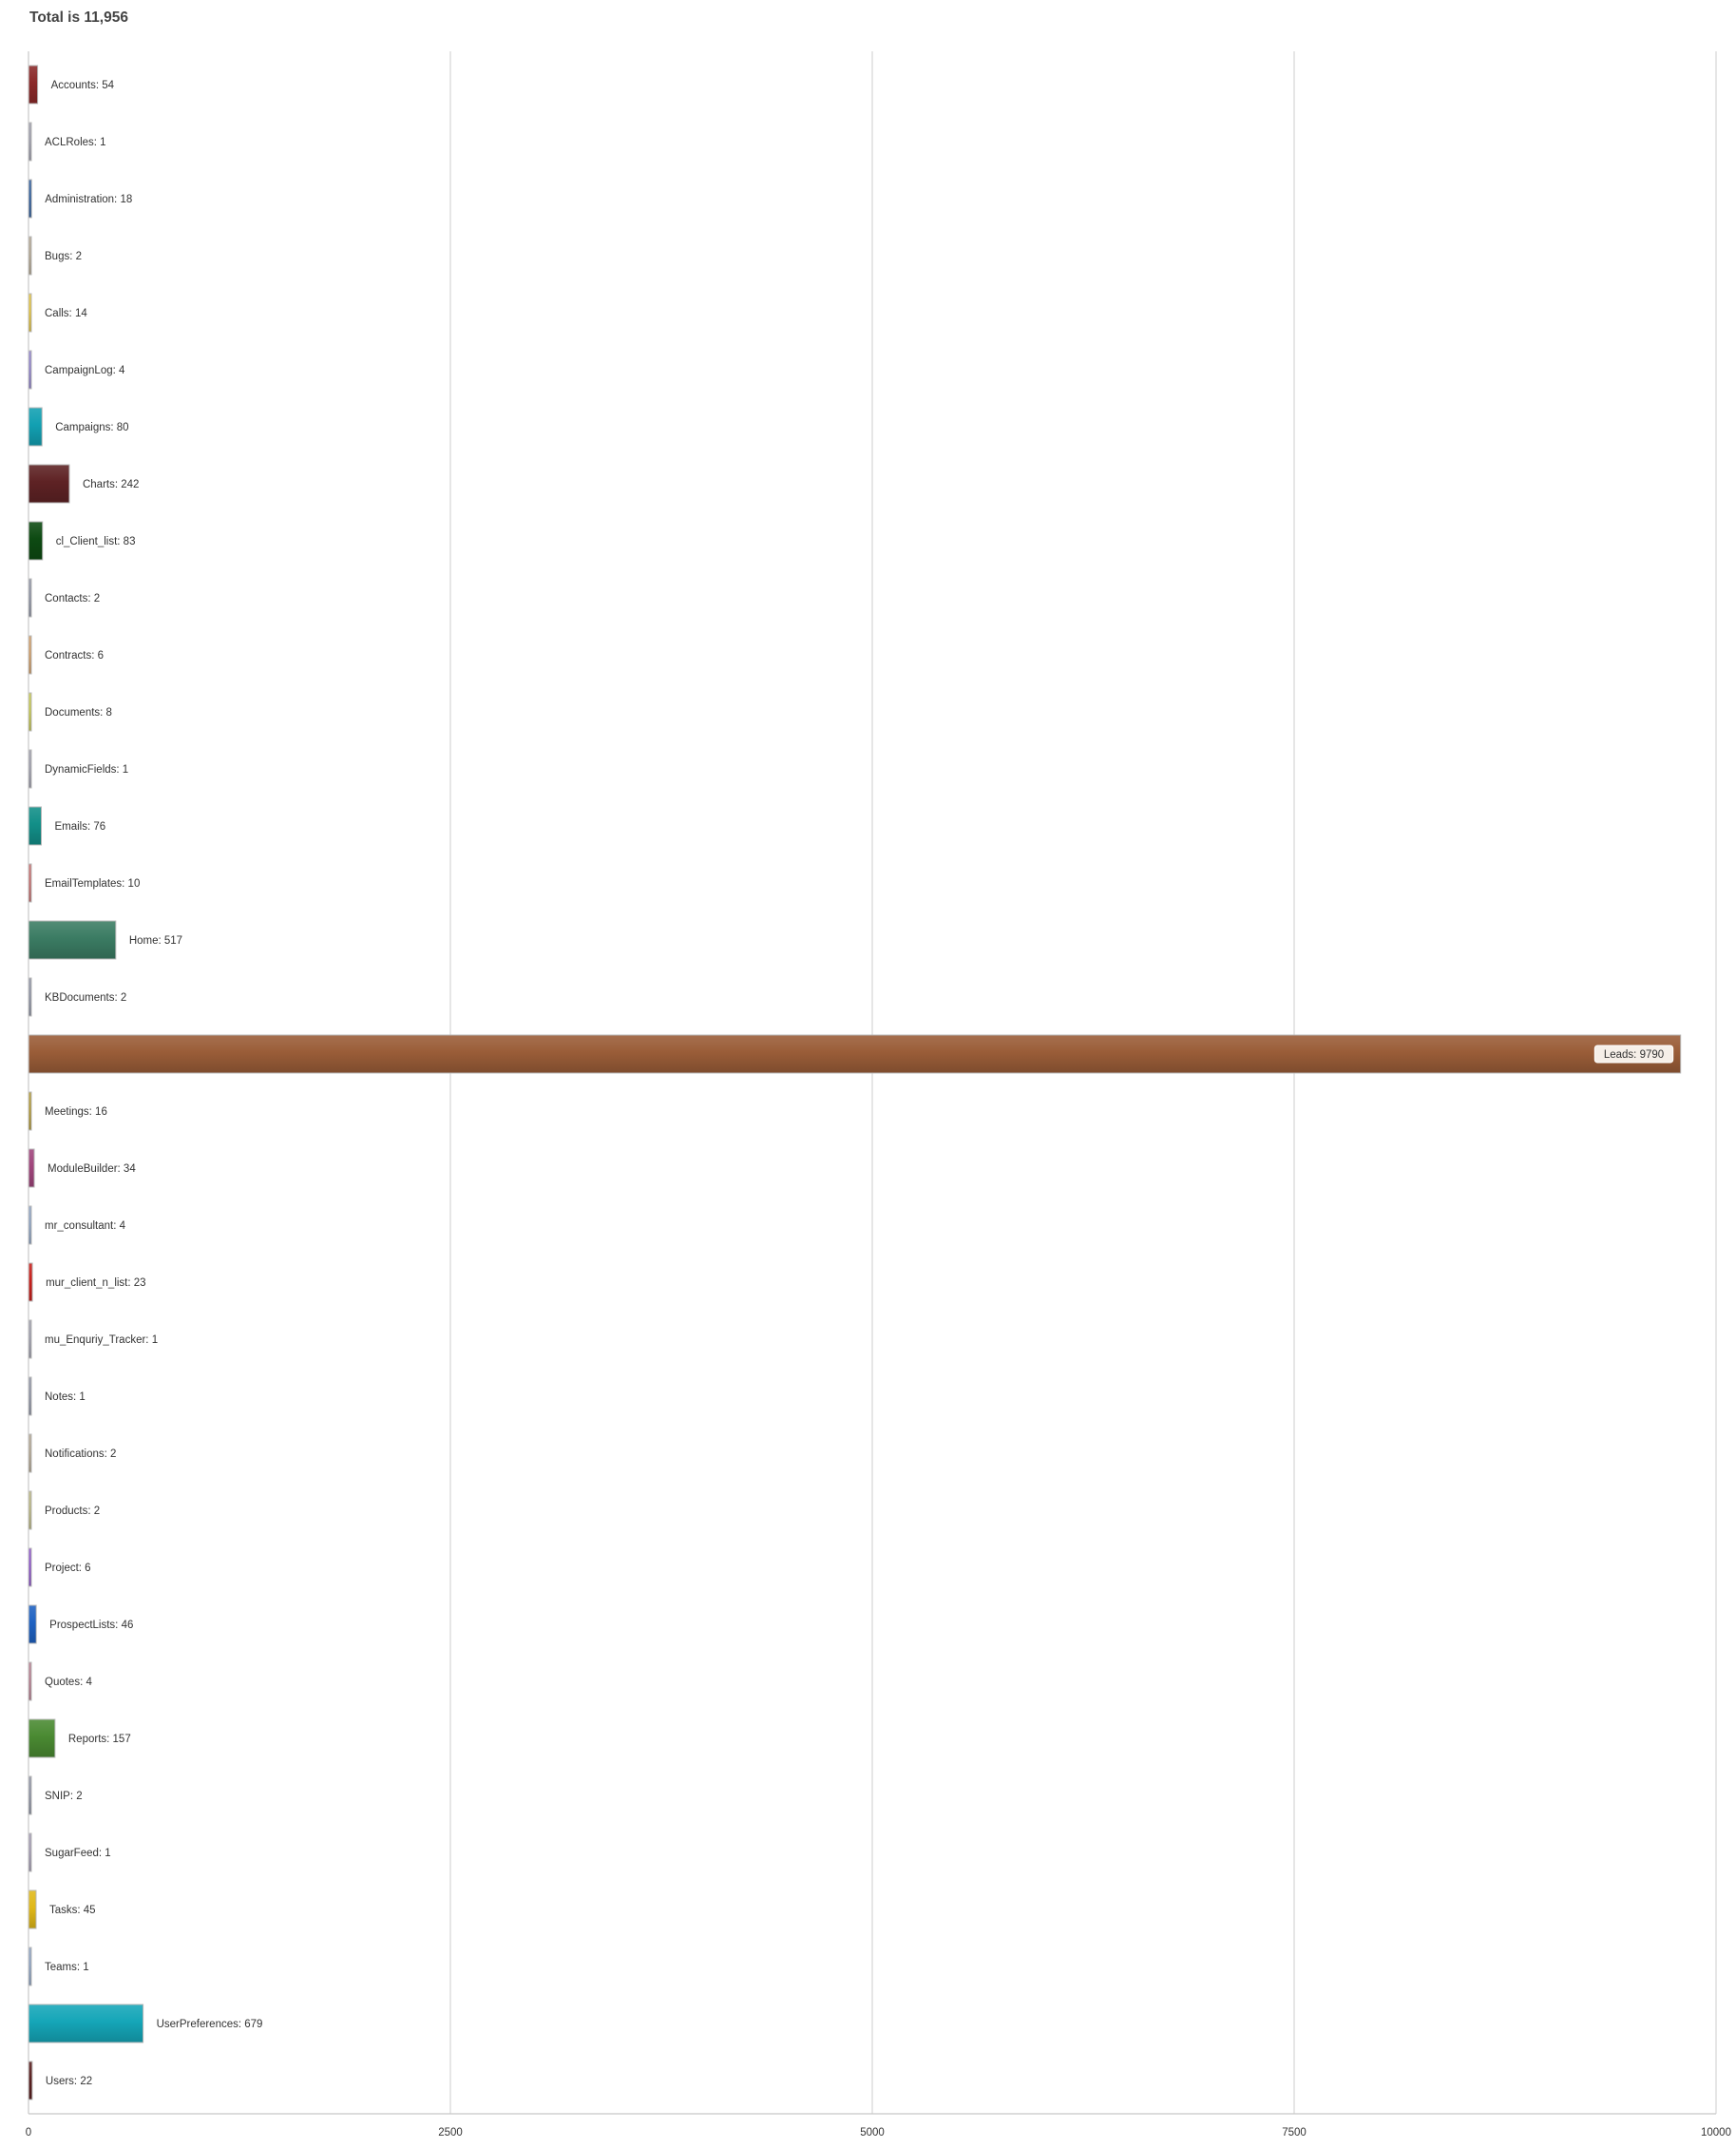 The image size is (1736, 2148). What do you see at coordinates (36, 541) in the screenshot?
I see `bar-cl-client-list` at bounding box center [36, 541].